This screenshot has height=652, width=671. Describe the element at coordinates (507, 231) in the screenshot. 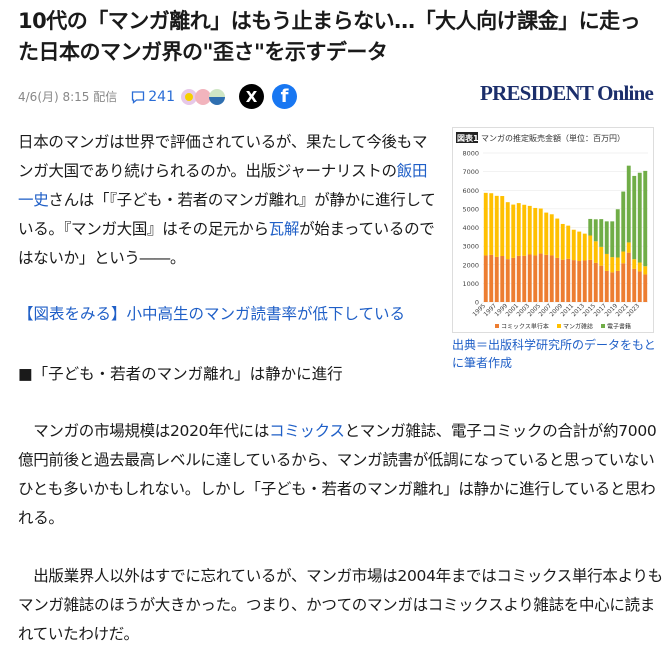

I see `bar-1999` at that location.